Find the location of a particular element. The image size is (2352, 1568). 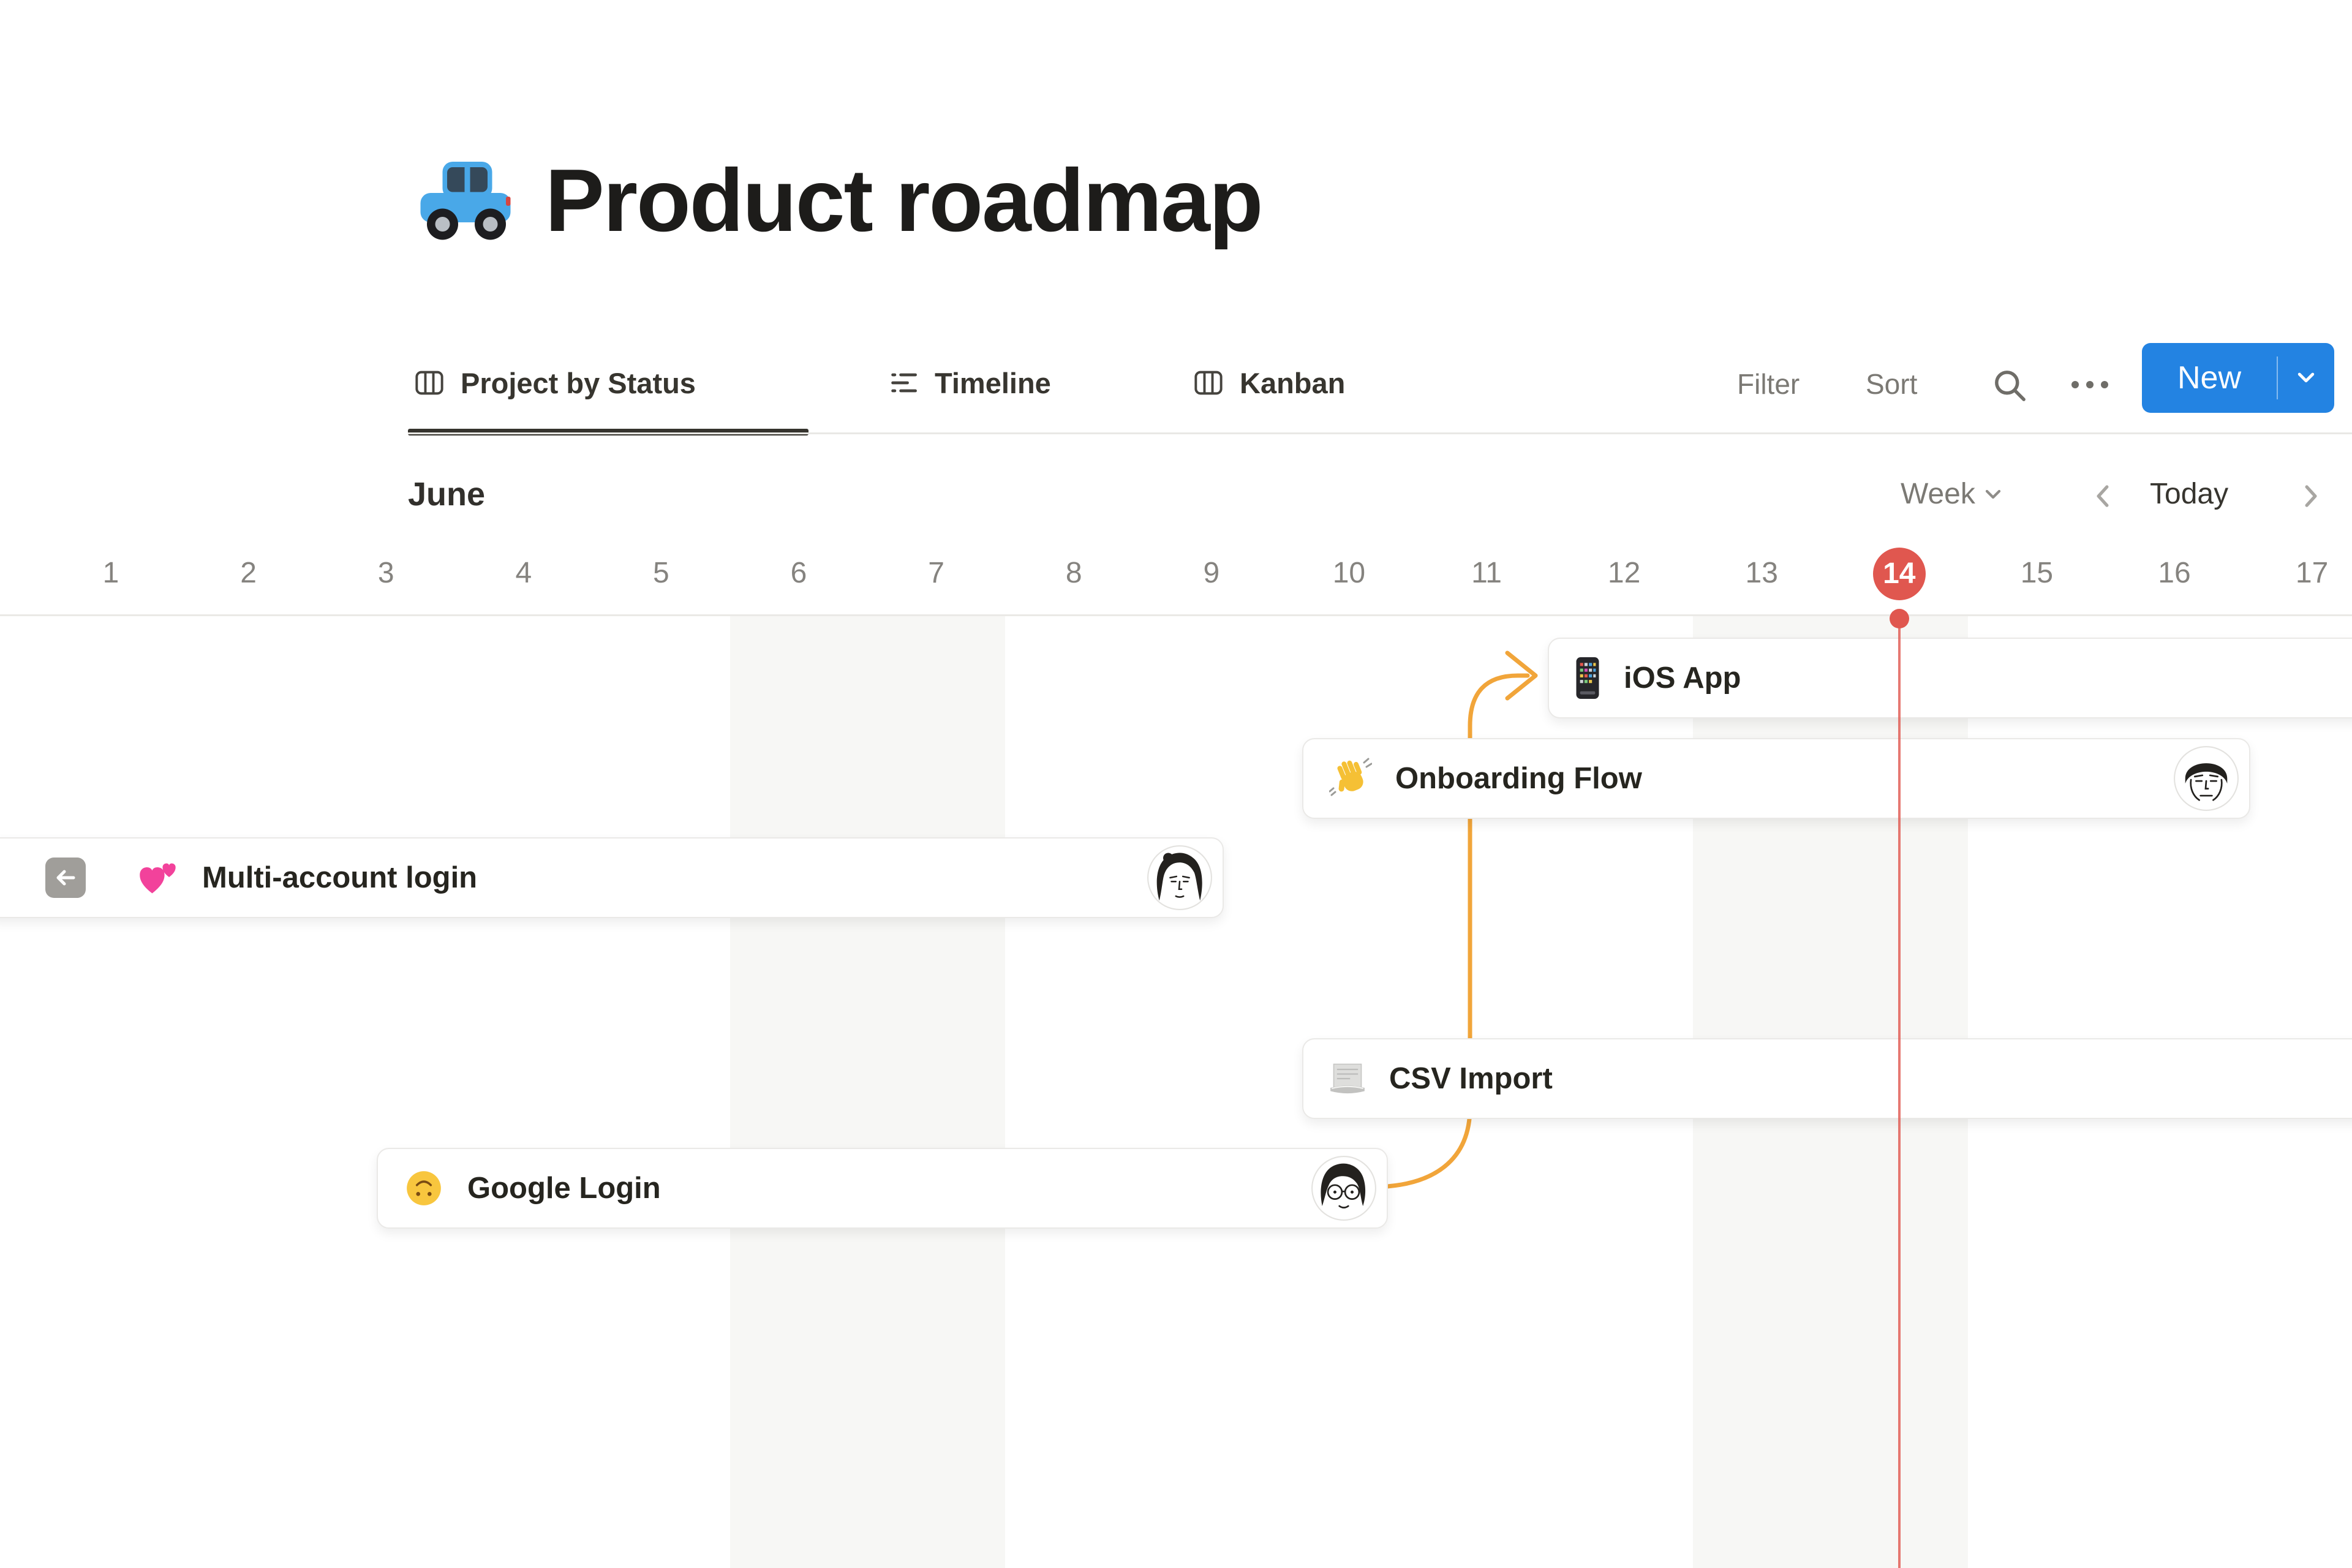

day-label: 2 is located at coordinates (249, 573).